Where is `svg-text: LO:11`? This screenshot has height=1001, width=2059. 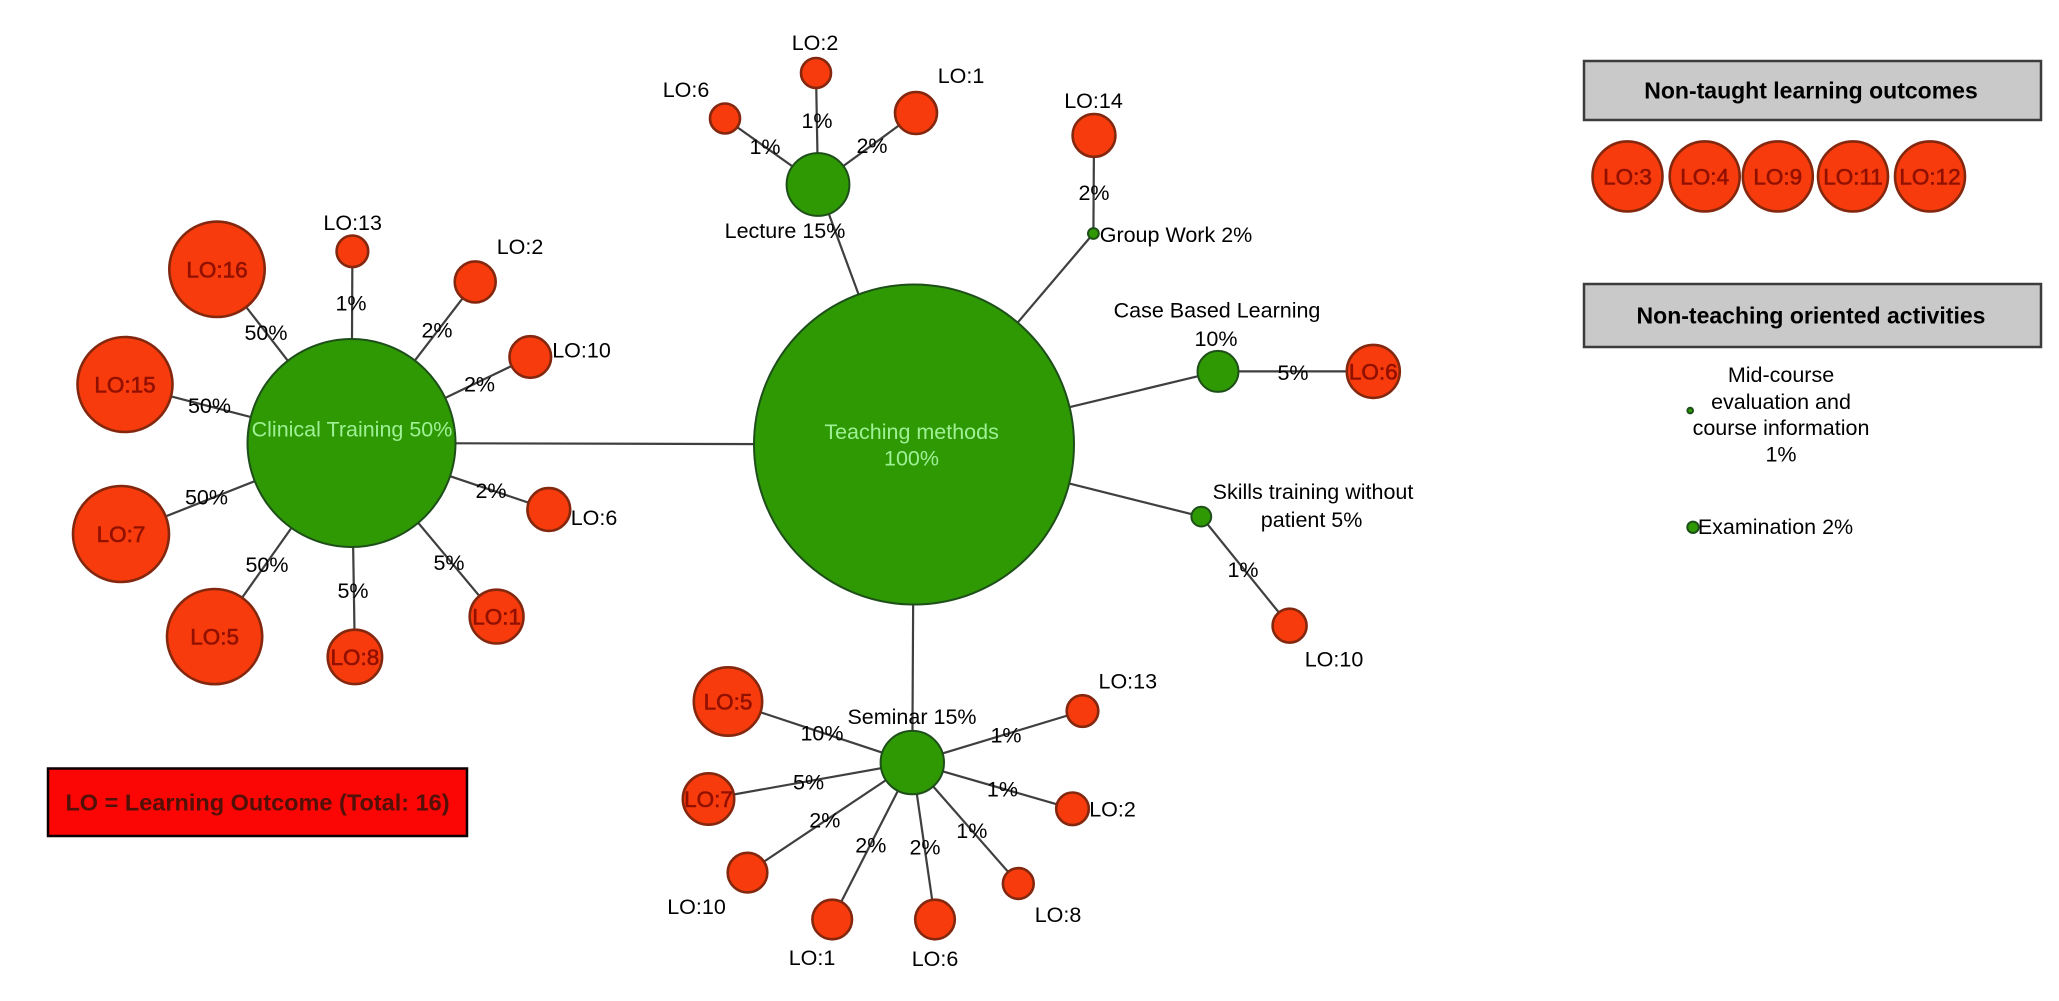 svg-text: LO:11 is located at coordinates (1853, 176).